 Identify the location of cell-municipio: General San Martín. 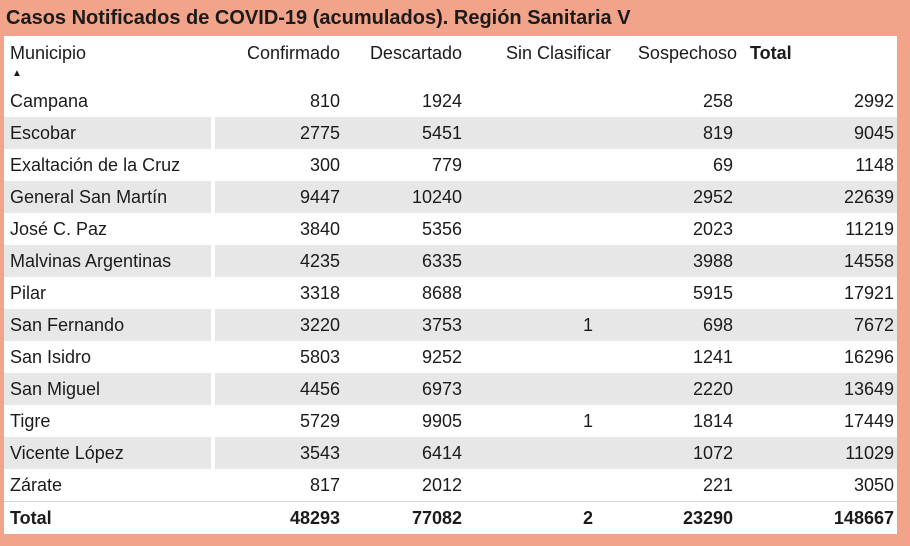
(107, 197).